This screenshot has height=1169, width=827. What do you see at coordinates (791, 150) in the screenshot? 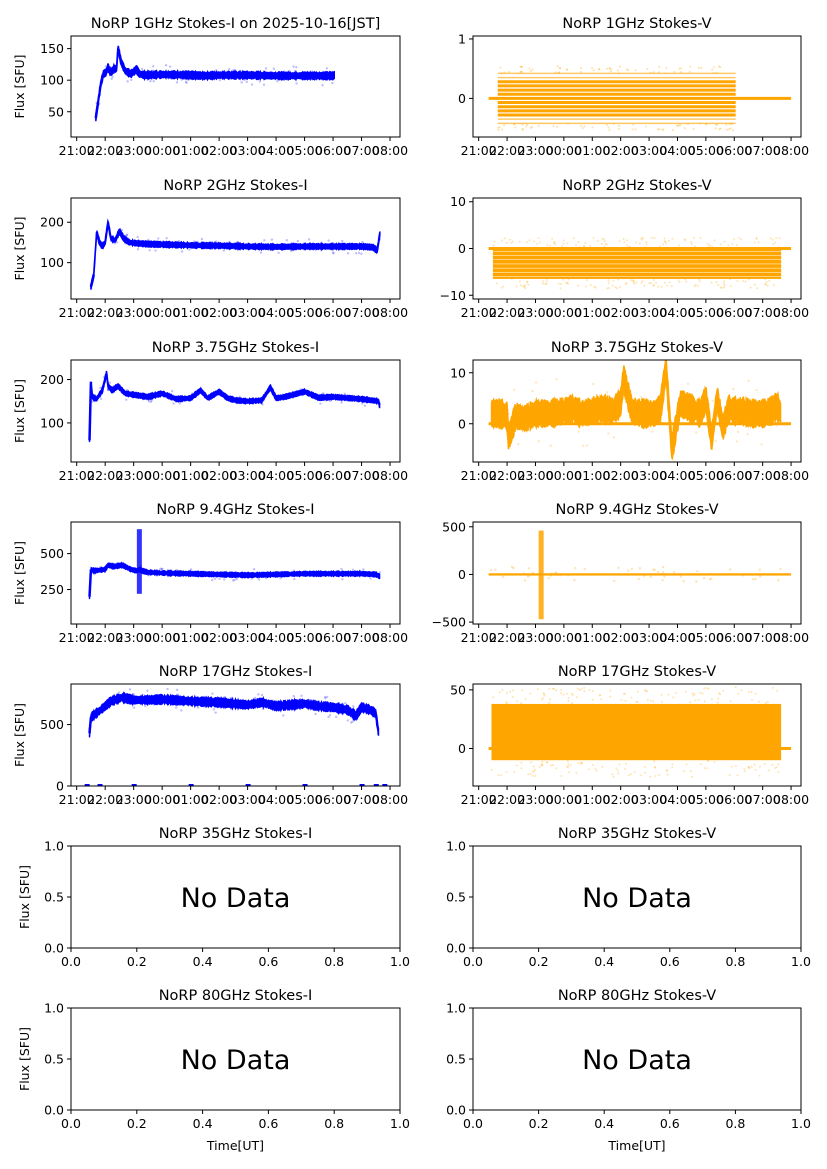
I see `x-tick-label: 08:00` at bounding box center [791, 150].